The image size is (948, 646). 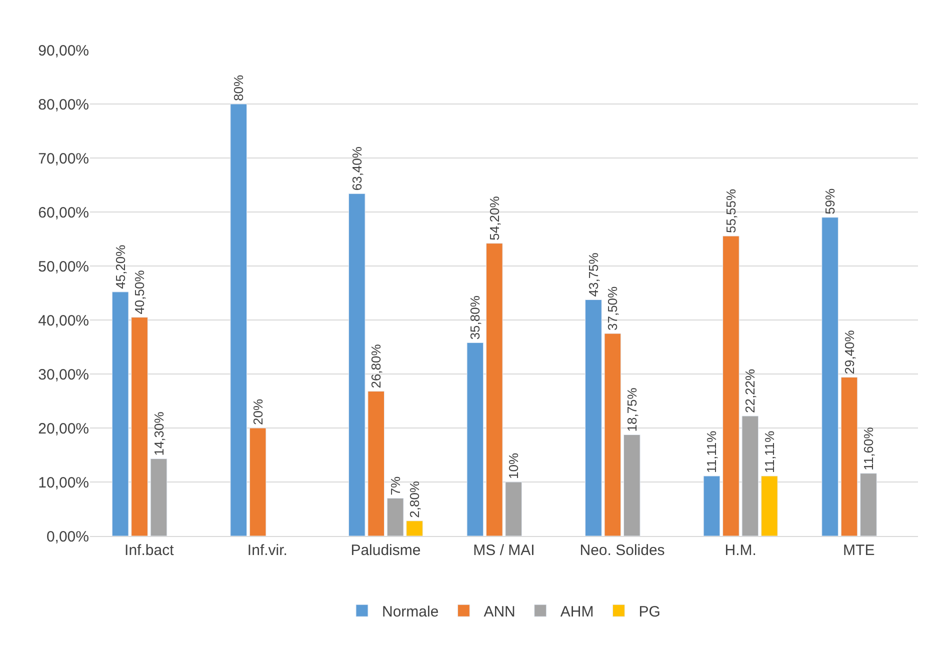 I want to click on data-label: 55,55%, so click(x=730, y=211).